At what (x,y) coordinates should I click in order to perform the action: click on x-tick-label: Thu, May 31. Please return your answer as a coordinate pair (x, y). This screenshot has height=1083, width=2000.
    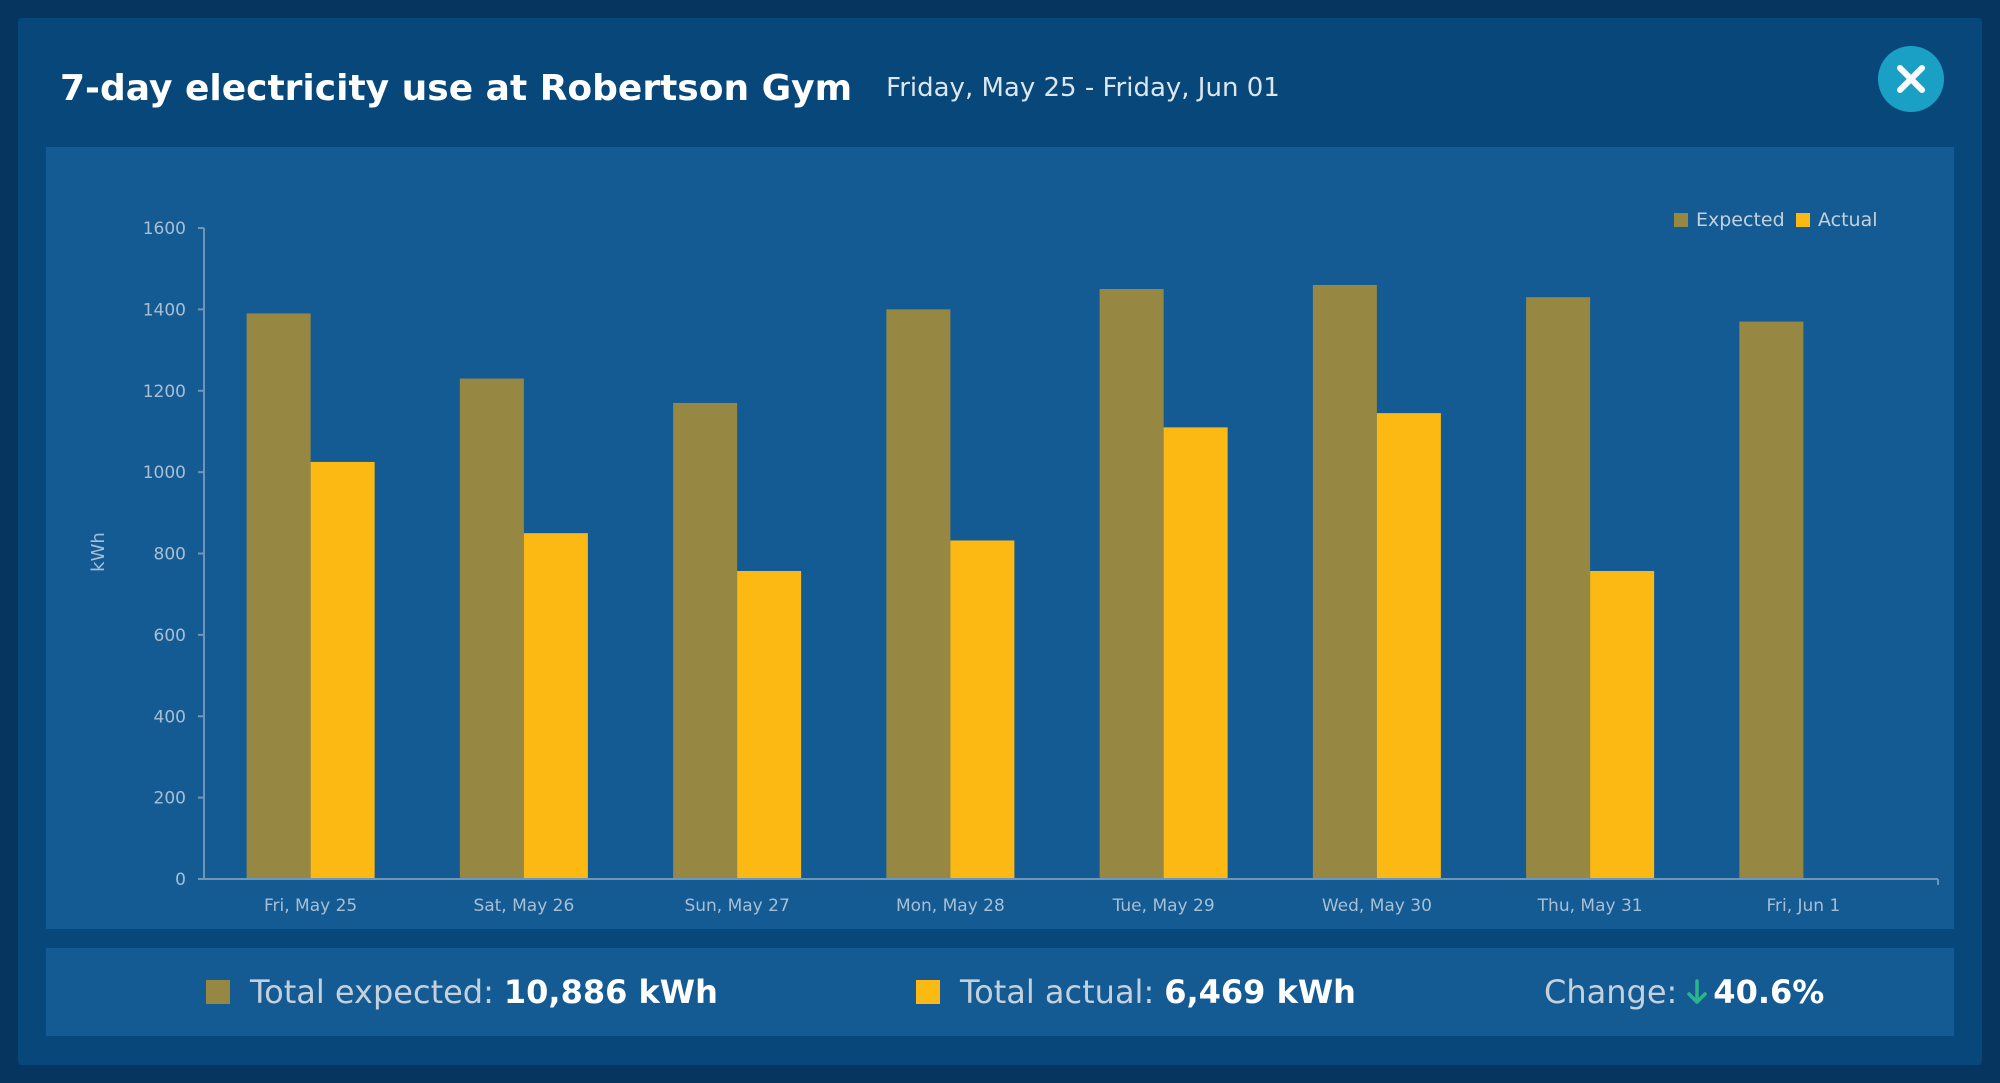
    Looking at the image, I should click on (1590, 906).